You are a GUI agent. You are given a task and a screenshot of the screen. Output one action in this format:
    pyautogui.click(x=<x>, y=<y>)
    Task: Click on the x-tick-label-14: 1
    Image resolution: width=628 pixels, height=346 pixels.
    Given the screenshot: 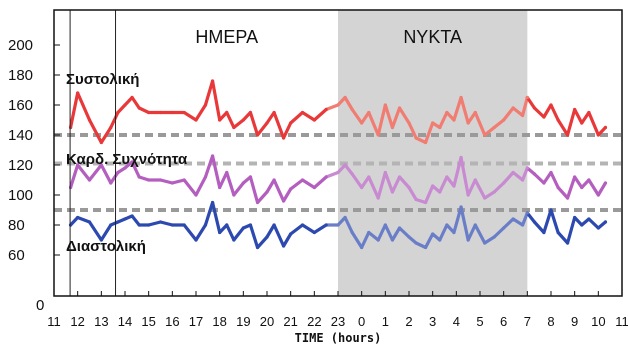 What is the action you would take?
    pyautogui.click(x=385, y=321)
    